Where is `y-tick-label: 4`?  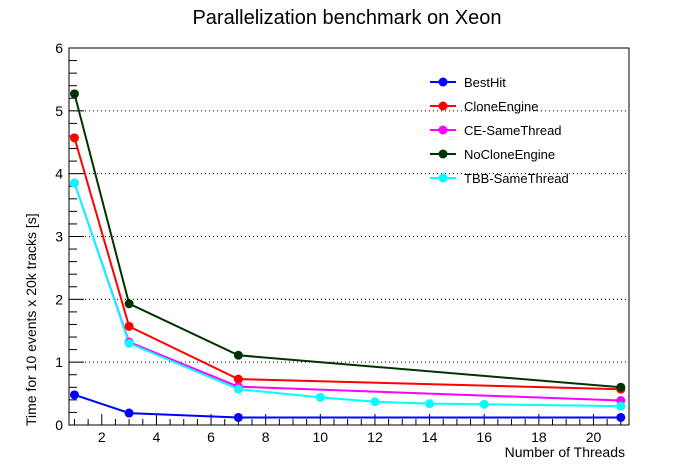 y-tick-label: 4 is located at coordinates (59, 174).